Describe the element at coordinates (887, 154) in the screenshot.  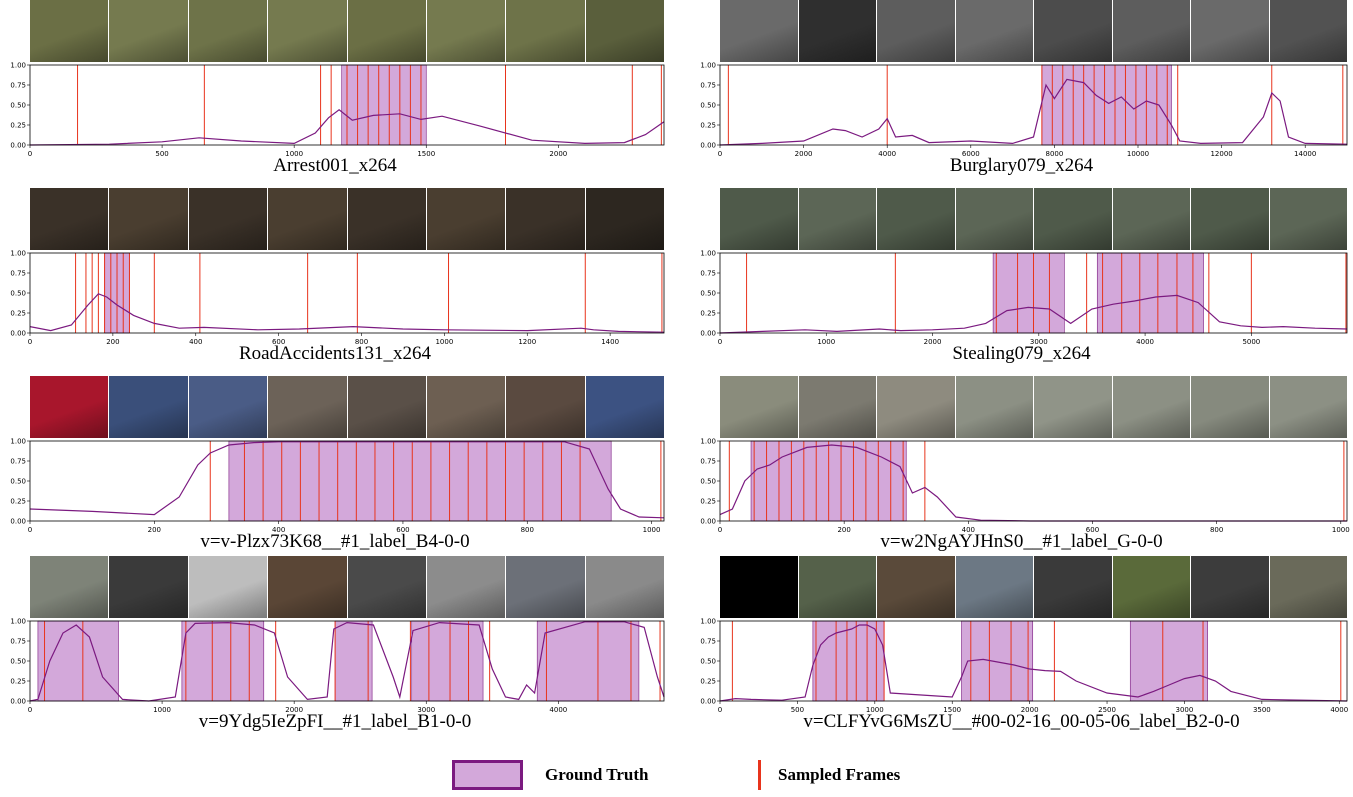
I see `x-tick-label: 4000` at that location.